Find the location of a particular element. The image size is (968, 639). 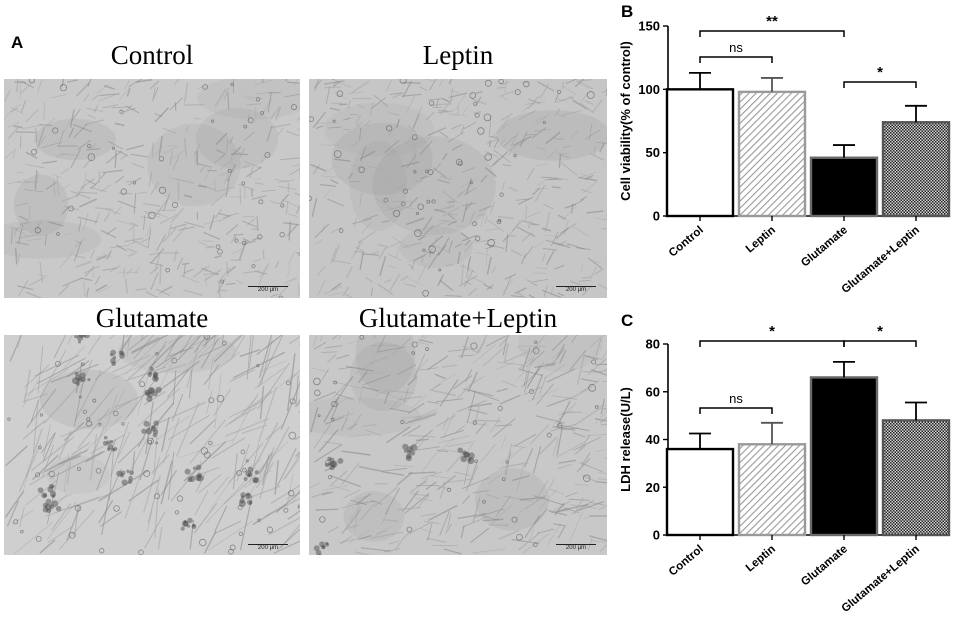

panel-a-letter: A is located at coordinates (17, 42).